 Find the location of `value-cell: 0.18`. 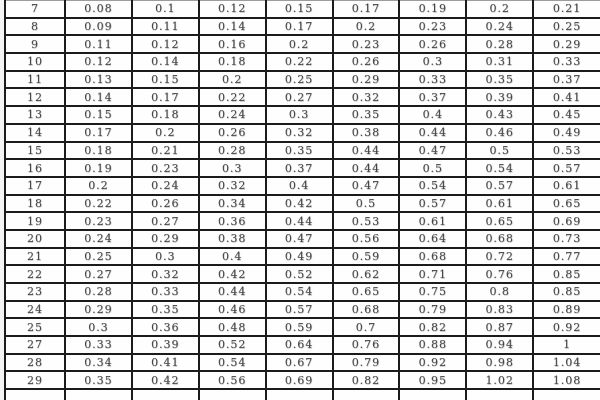

value-cell: 0.18 is located at coordinates (232, 62).